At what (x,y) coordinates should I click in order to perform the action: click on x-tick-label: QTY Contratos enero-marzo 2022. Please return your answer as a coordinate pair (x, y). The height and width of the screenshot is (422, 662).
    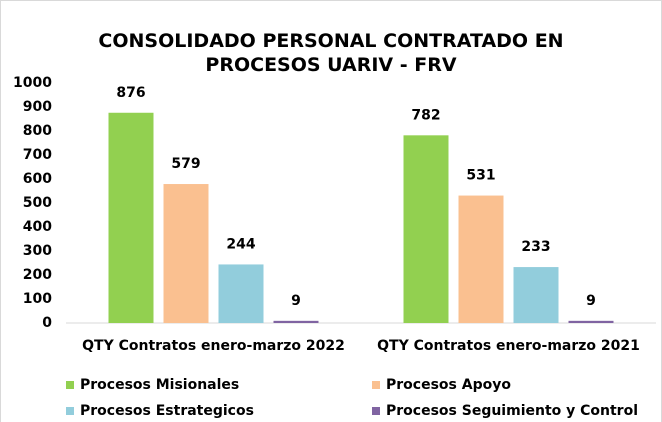
    Looking at the image, I should click on (213, 346).